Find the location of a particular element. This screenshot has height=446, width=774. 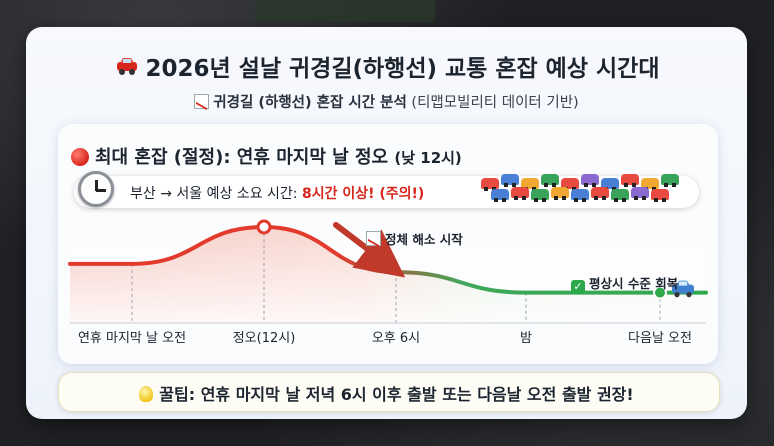

background-window-bar is located at coordinates (345, 11).